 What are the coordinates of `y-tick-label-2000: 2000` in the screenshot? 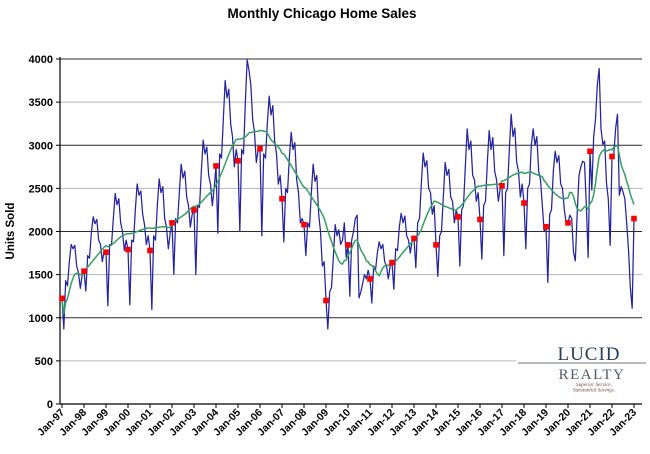 It's located at (41, 233).